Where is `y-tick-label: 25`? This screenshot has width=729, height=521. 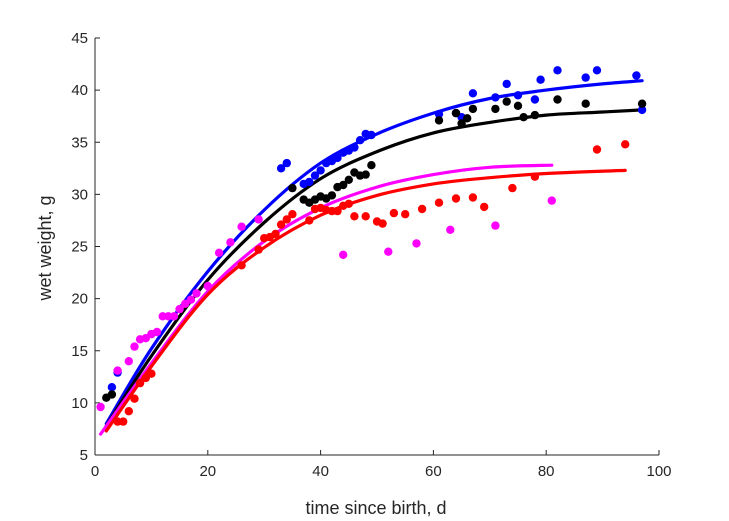 y-tick-label: 25 is located at coordinates (79, 247).